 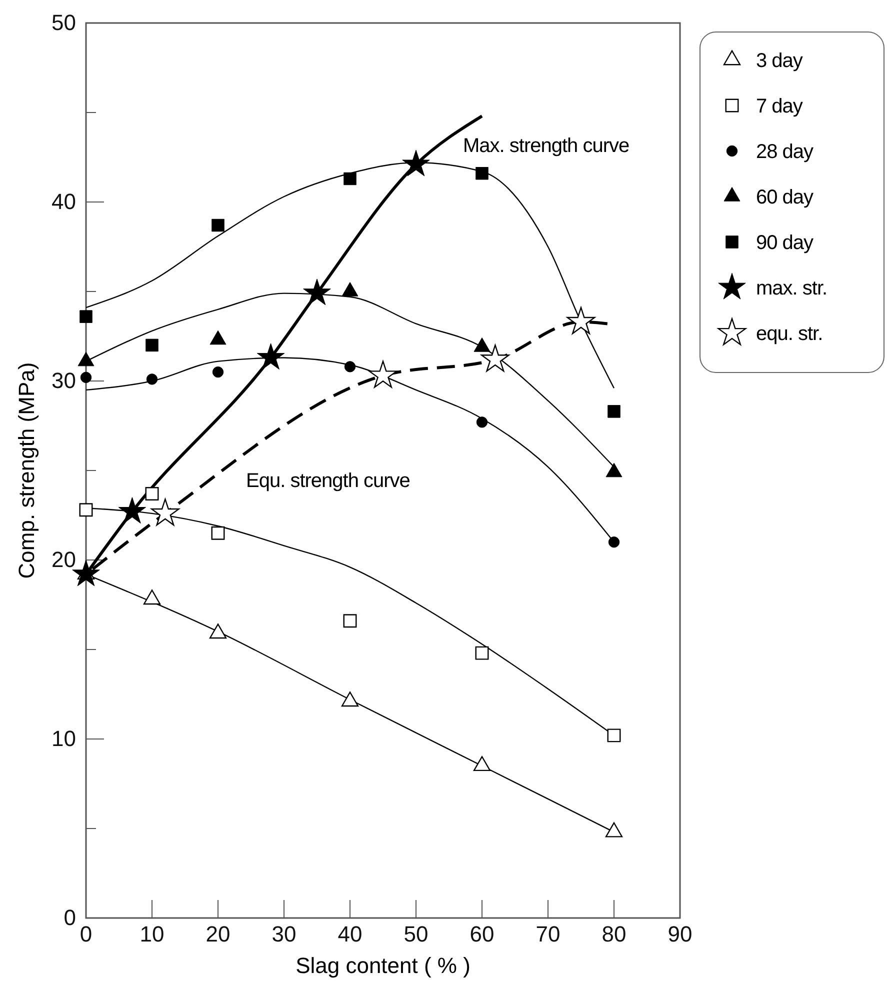 I want to click on x-tick-label: 20, so click(x=218, y=934).